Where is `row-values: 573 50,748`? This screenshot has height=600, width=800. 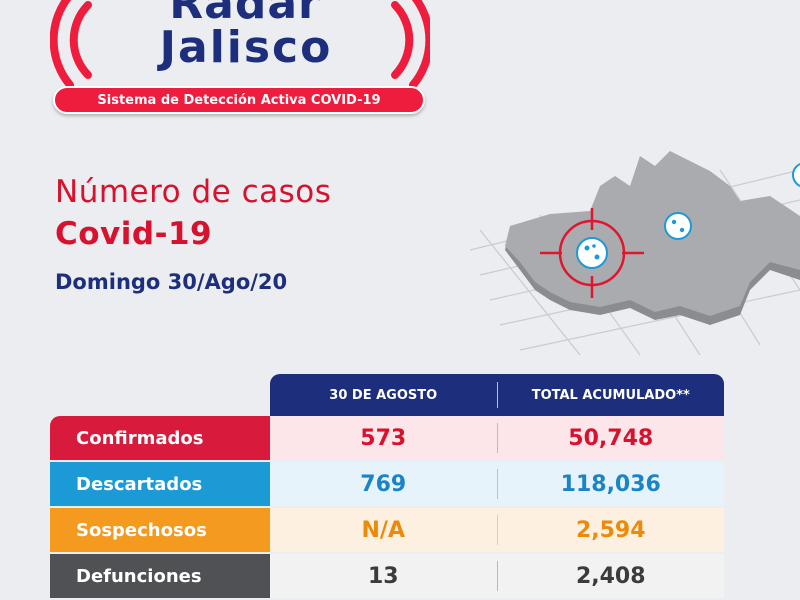 row-values: 573 50,748 is located at coordinates (497, 438).